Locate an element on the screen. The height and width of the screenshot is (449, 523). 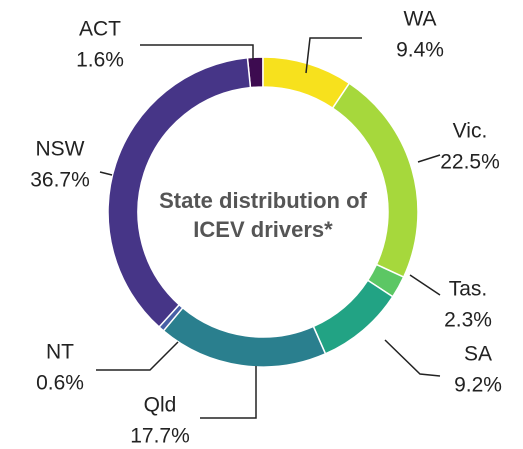
chart-title: State distribution of ICEV drivers* is located at coordinates (263, 215).